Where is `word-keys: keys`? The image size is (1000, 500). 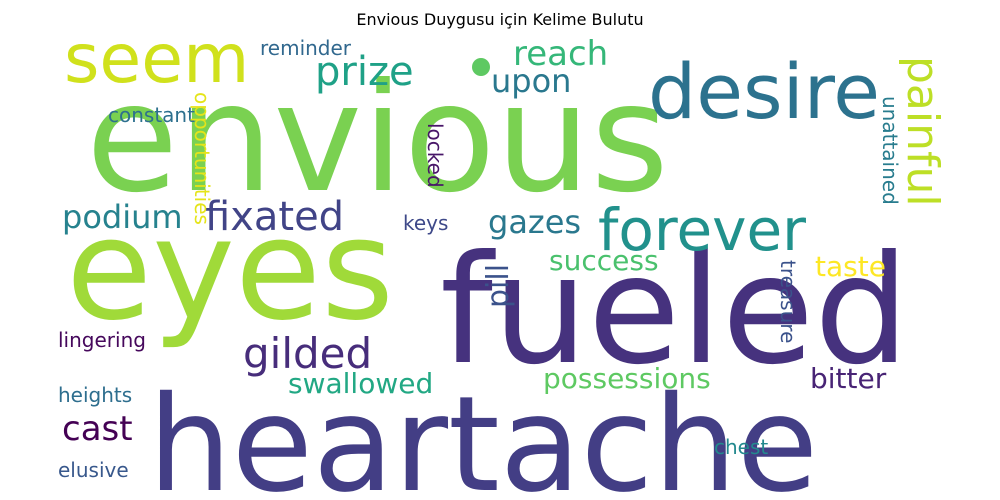
word-keys: keys is located at coordinates (425, 223).